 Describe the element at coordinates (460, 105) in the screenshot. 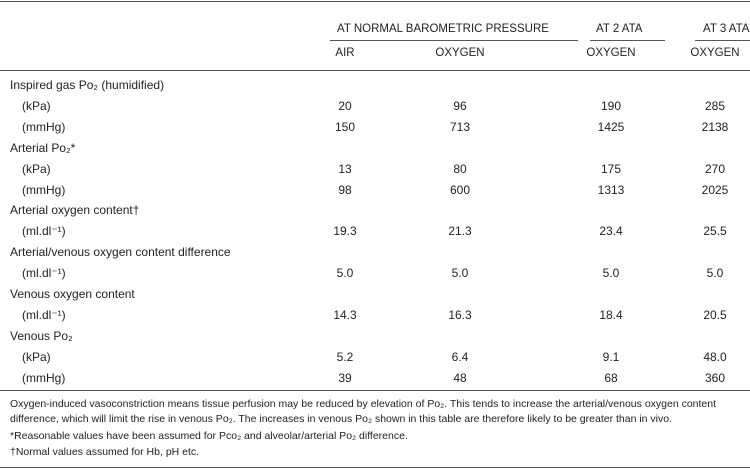

I see `cell: 96` at that location.